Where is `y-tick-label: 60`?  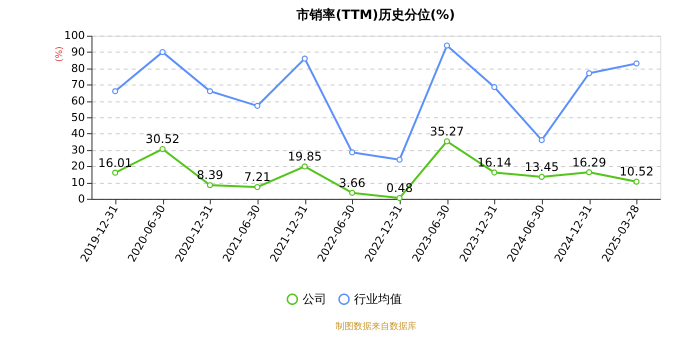
y-tick-label: 60 is located at coordinates (78, 101).